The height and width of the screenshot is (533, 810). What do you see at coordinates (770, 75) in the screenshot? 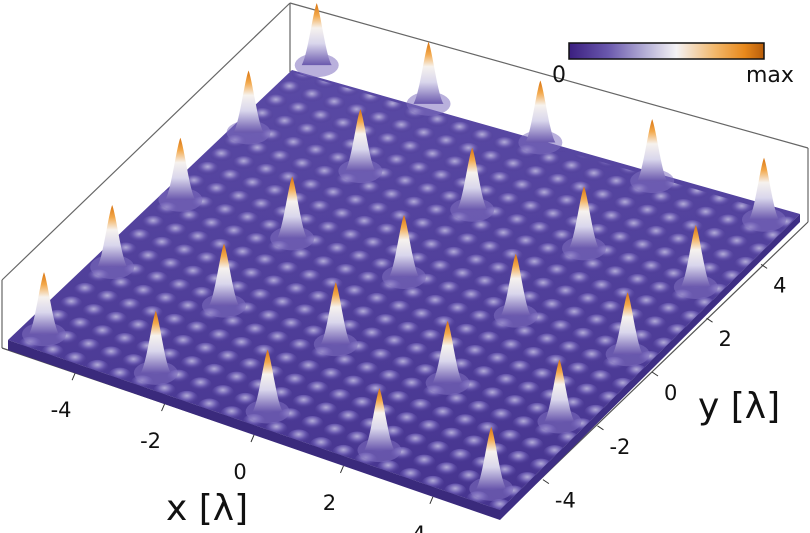
I see `colorbar-max-label: max` at bounding box center [770, 75].